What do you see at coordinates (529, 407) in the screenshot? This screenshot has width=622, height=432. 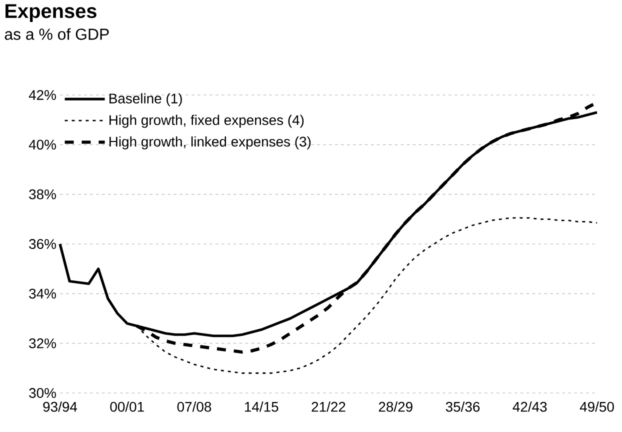 I see `x-tick-label: 42/43` at bounding box center [529, 407].